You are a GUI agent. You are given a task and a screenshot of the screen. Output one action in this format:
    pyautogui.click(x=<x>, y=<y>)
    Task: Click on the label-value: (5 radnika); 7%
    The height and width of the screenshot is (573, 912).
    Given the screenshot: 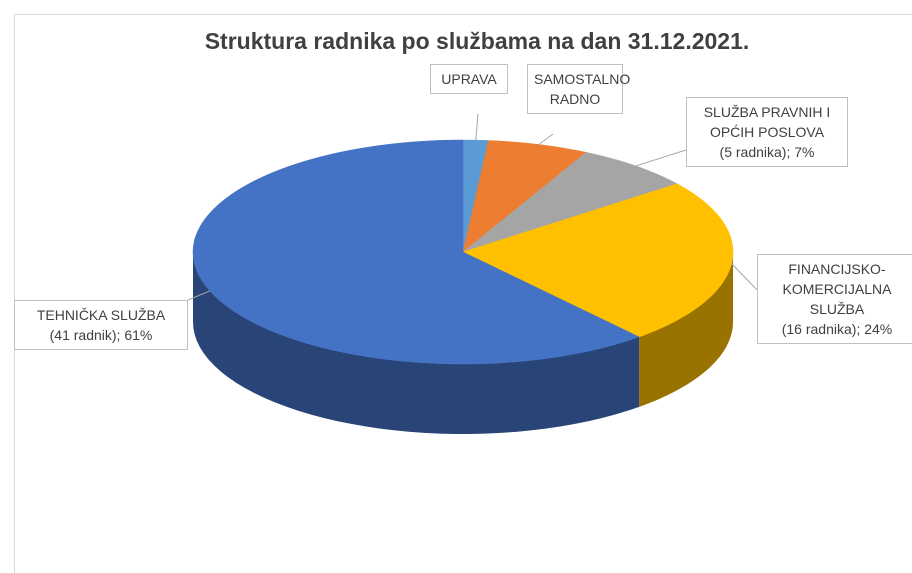 What is the action you would take?
    pyautogui.click(x=767, y=152)
    